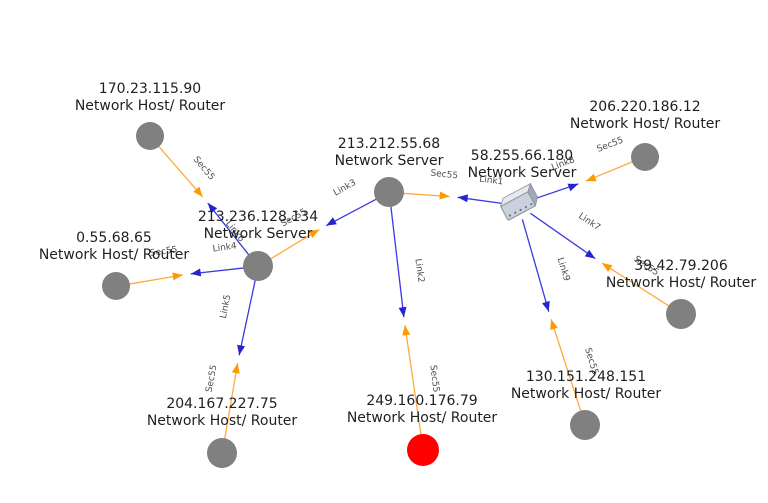 This screenshot has width=768, height=503. Describe the element at coordinates (586, 377) in the screenshot. I see `node-ip-label: 130.151.248.151` at that location.